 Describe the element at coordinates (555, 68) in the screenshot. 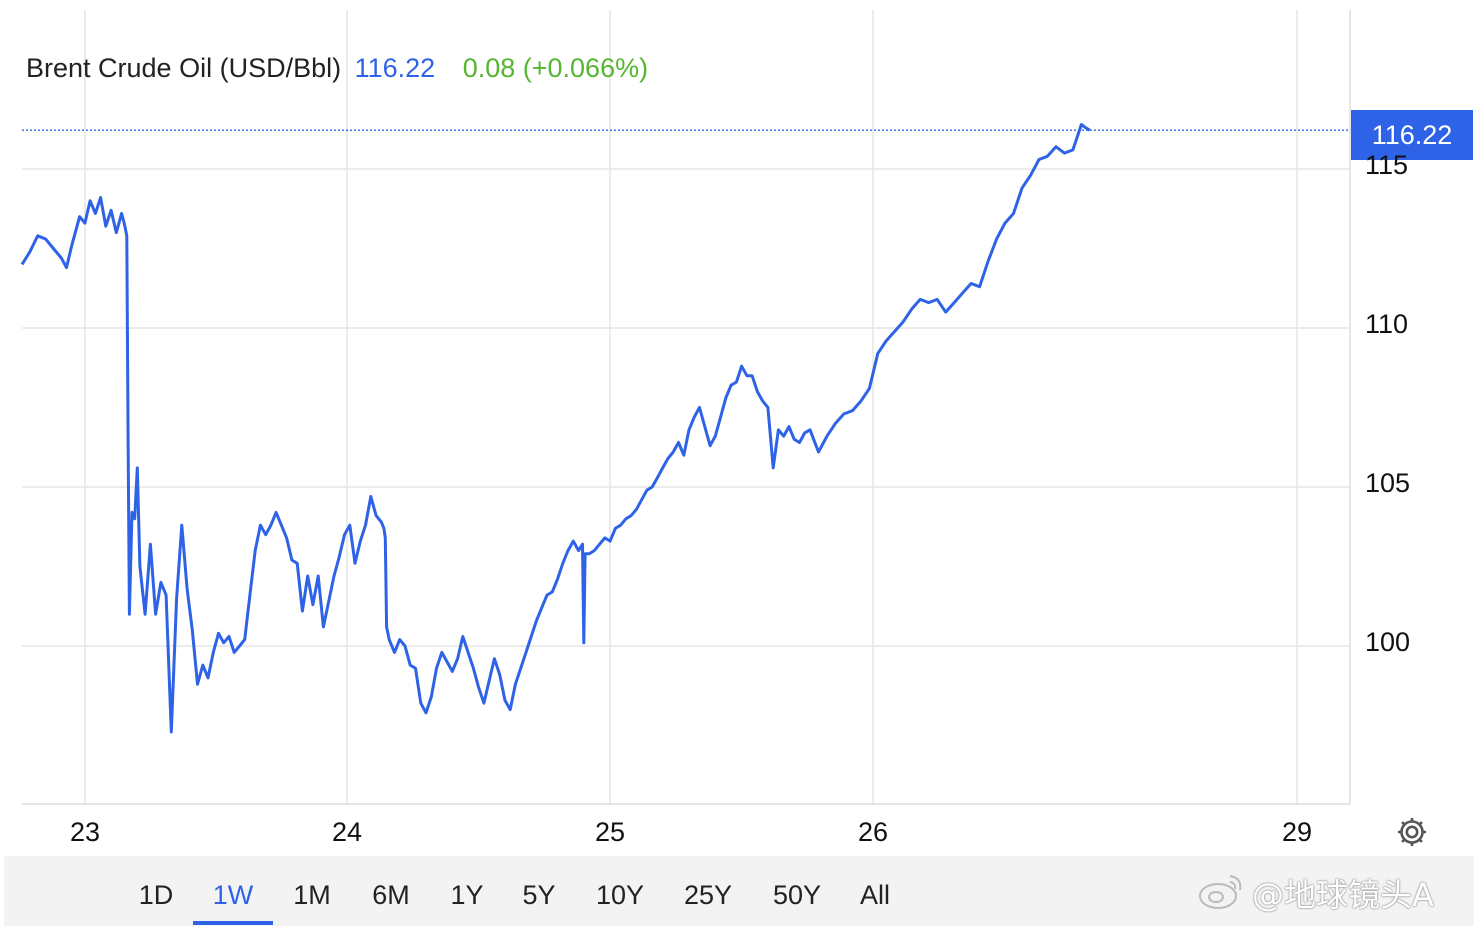

I see `price-change: 0.08 (+0.066%)` at that location.